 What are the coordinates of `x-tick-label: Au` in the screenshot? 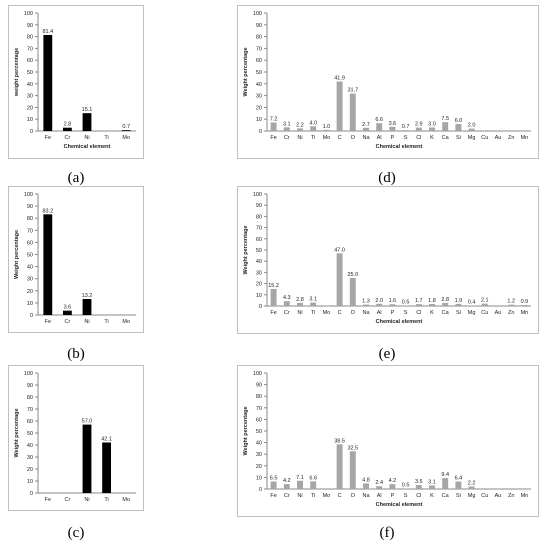 It's located at (498, 496).